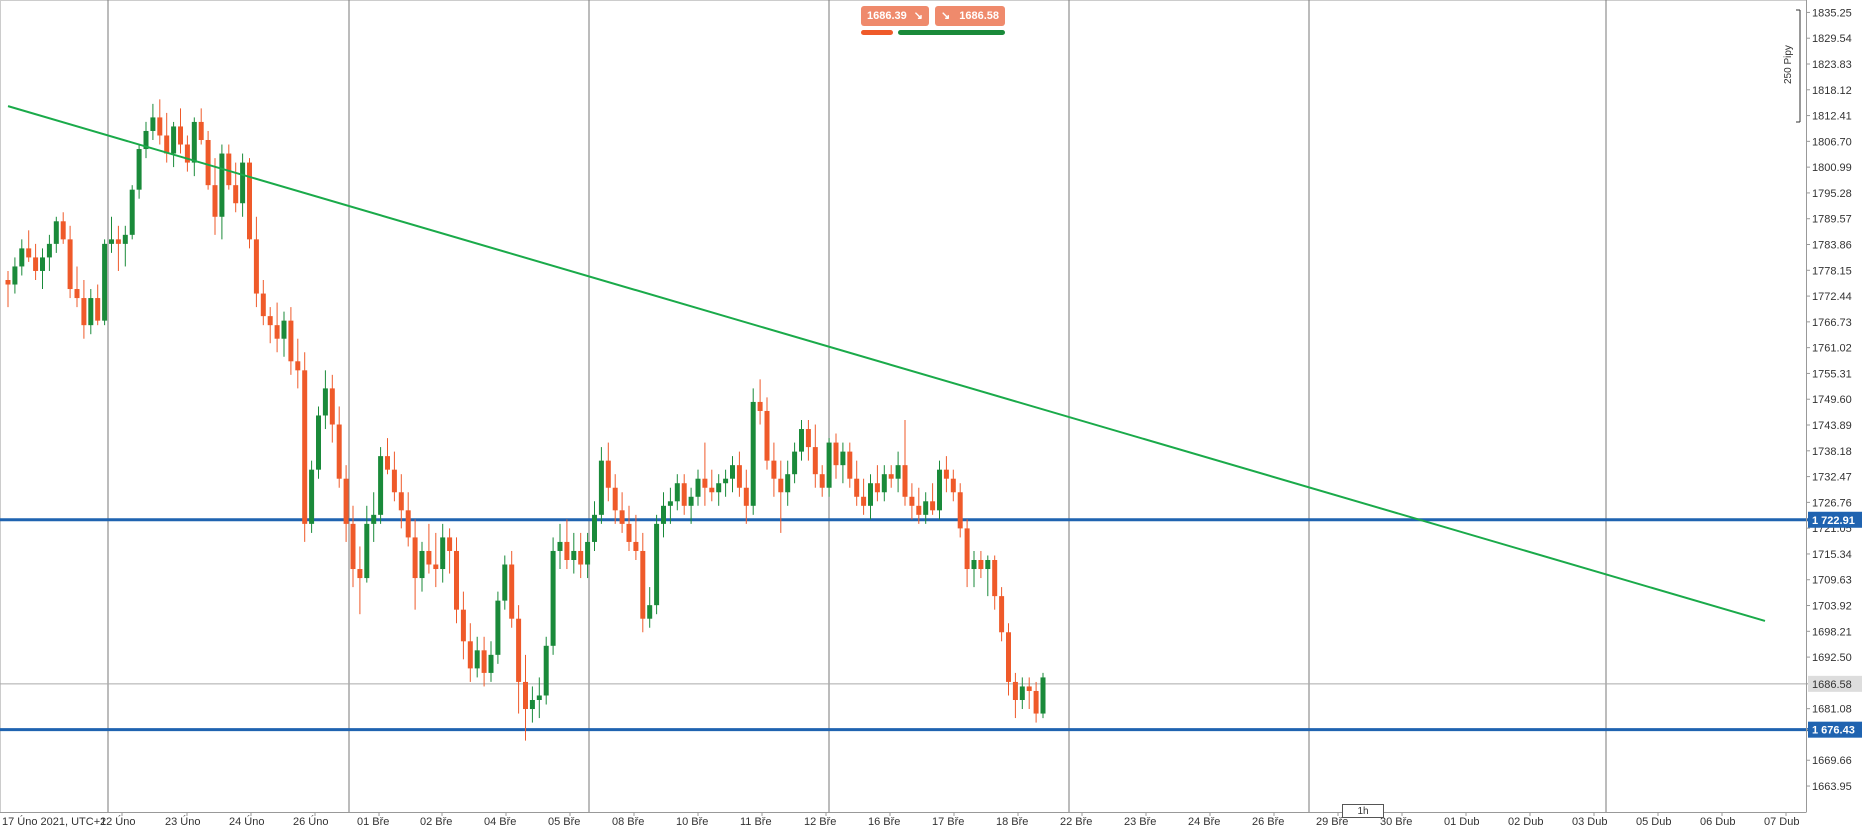 The image size is (1862, 830). What do you see at coordinates (1835, 729) in the screenshot?
I see `level-price-tag` at bounding box center [1835, 729].